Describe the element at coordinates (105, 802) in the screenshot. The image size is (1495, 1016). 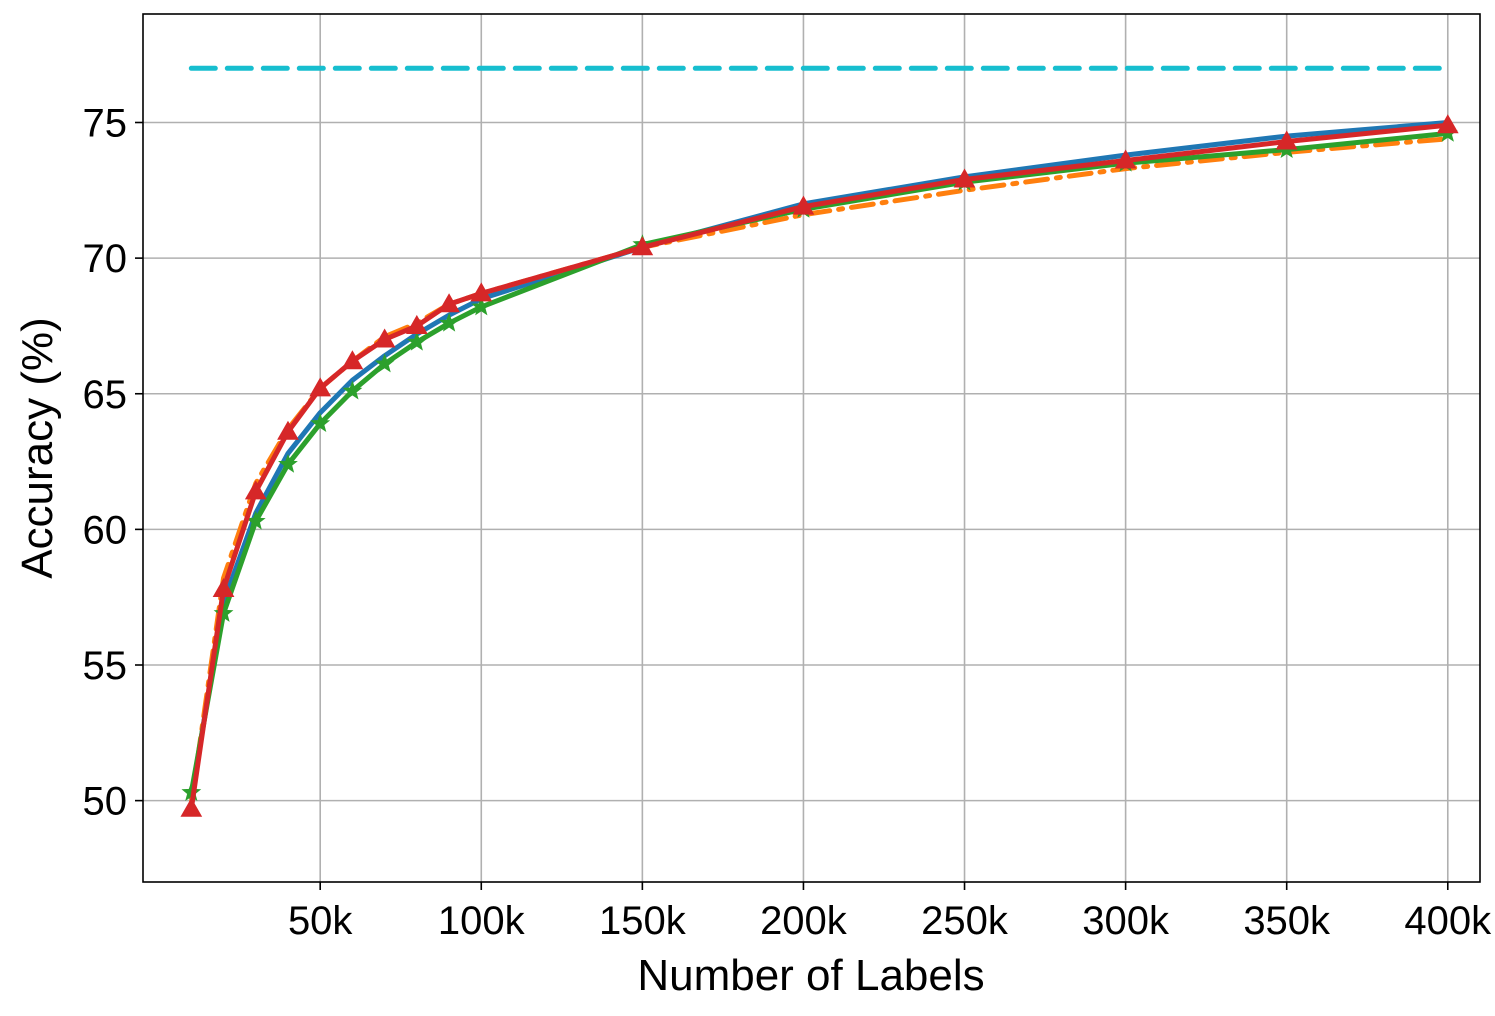
I see `y-tick-label: 50` at that location.